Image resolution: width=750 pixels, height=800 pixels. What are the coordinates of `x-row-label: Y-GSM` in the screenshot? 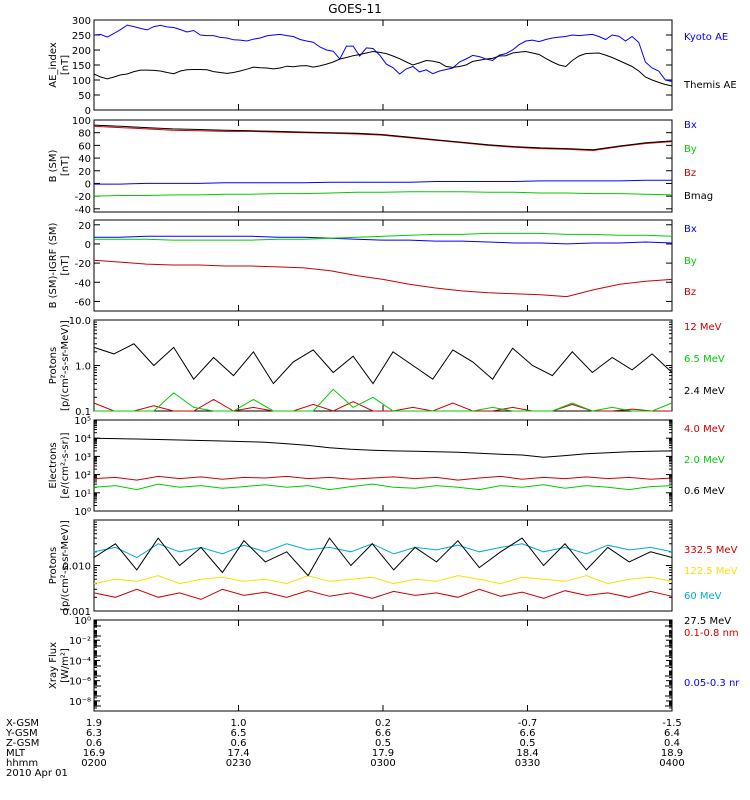 It's located at (21, 733).